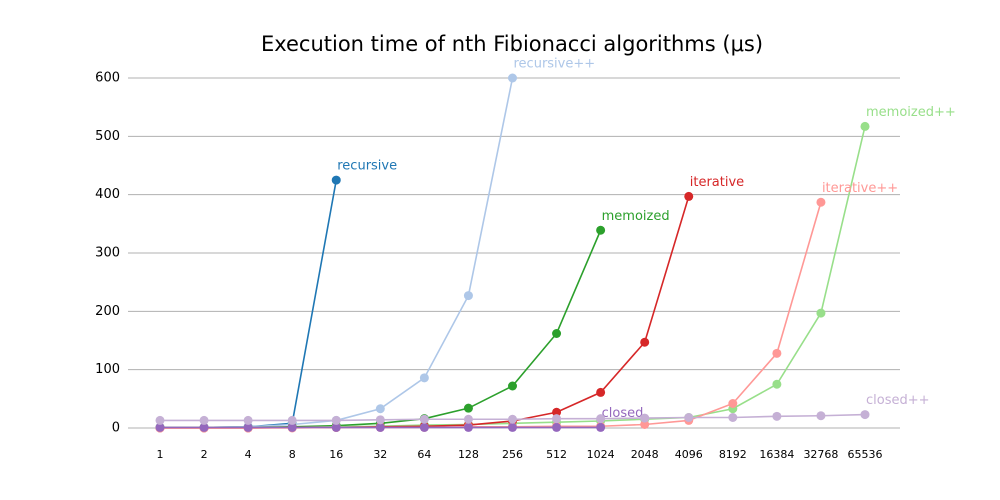 Image resolution: width=1000 pixels, height=500 pixels. What do you see at coordinates (107, 369) in the screenshot?
I see `y-tick-label: 100` at bounding box center [107, 369].